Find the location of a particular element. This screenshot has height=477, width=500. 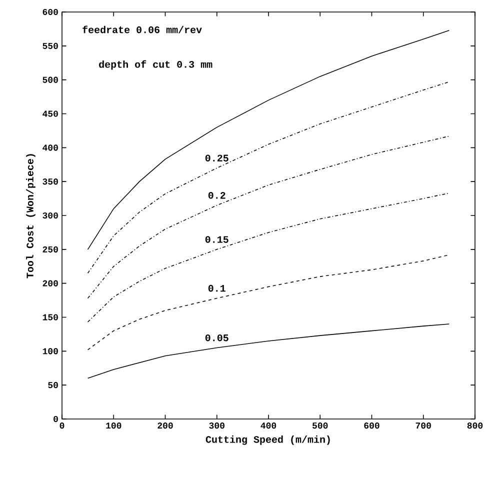

x-axis-title: Cutting Speed (m/min) is located at coordinates (268, 440).